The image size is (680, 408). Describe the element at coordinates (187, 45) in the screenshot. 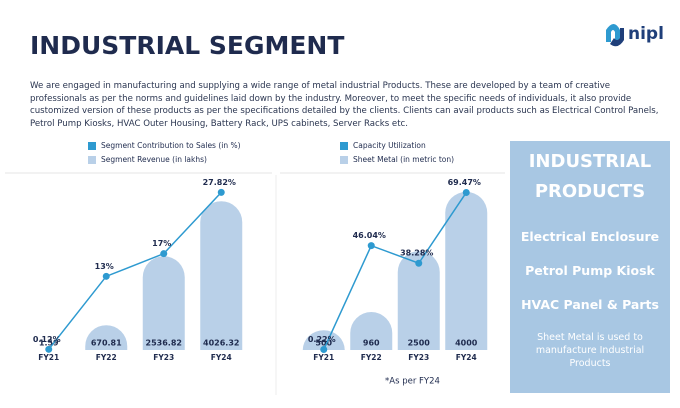

I see `title: INDUSTRIAL SEGMENT` at that location.